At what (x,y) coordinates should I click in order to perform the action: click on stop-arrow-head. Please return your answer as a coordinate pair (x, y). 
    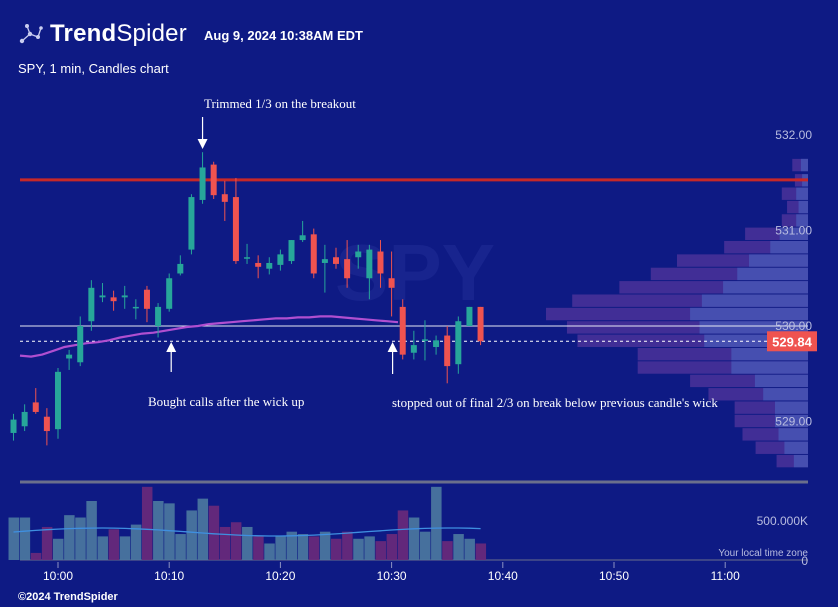
    Looking at the image, I should click on (392, 347).